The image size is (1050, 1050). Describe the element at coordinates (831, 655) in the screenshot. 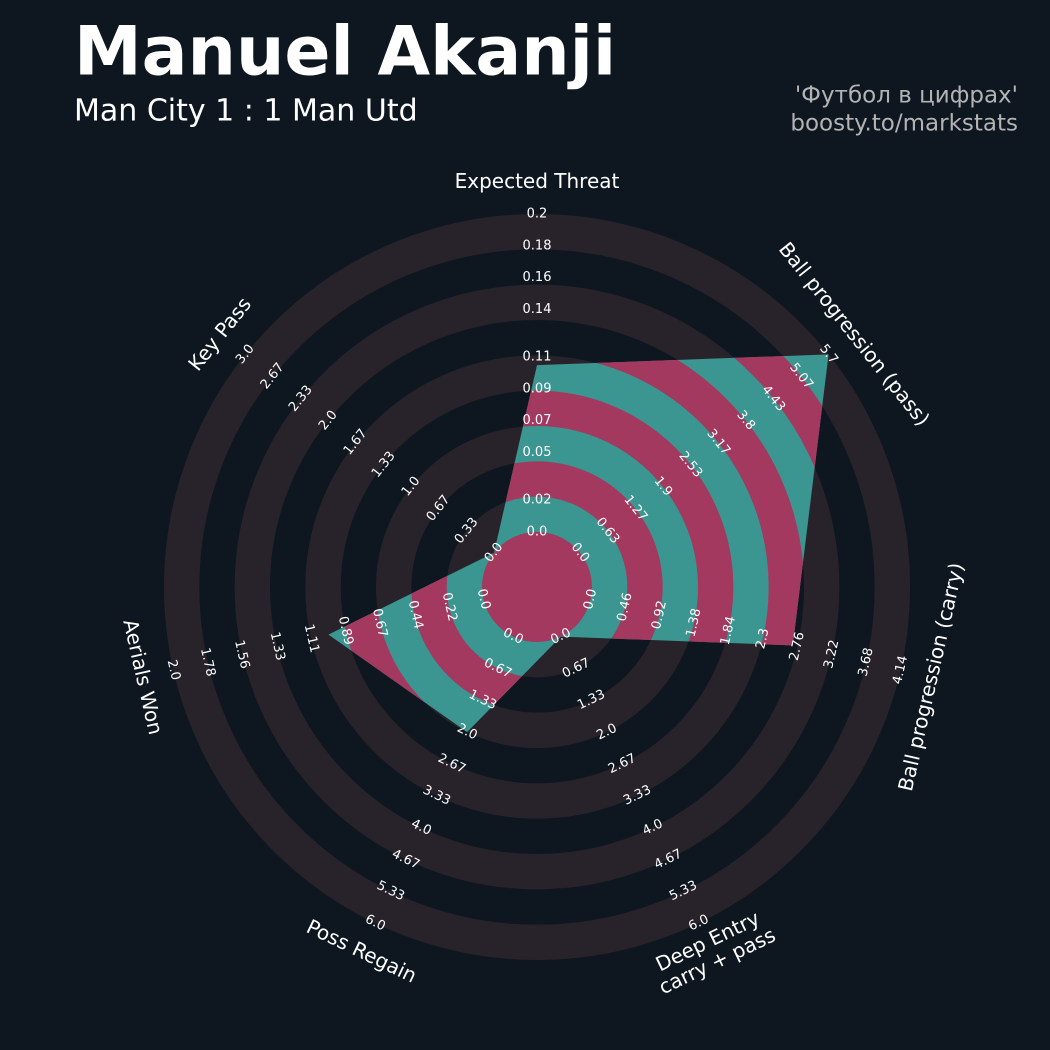

I see `tick-label: 3.22` at that location.